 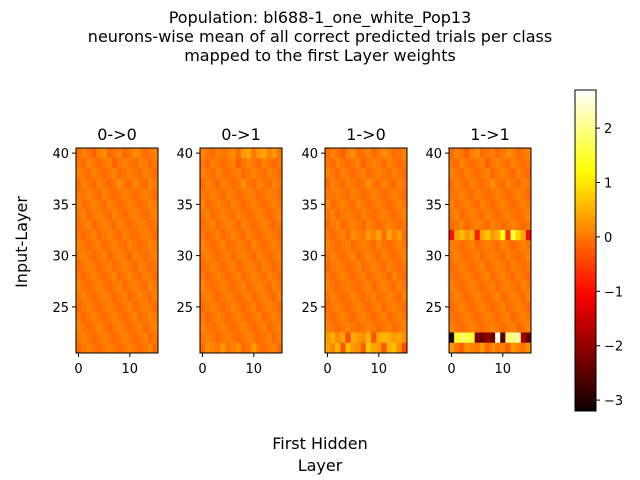 I want to click on heatmap-panel: 1->1 25 30 35 40 0 10, so click(x=478, y=251).